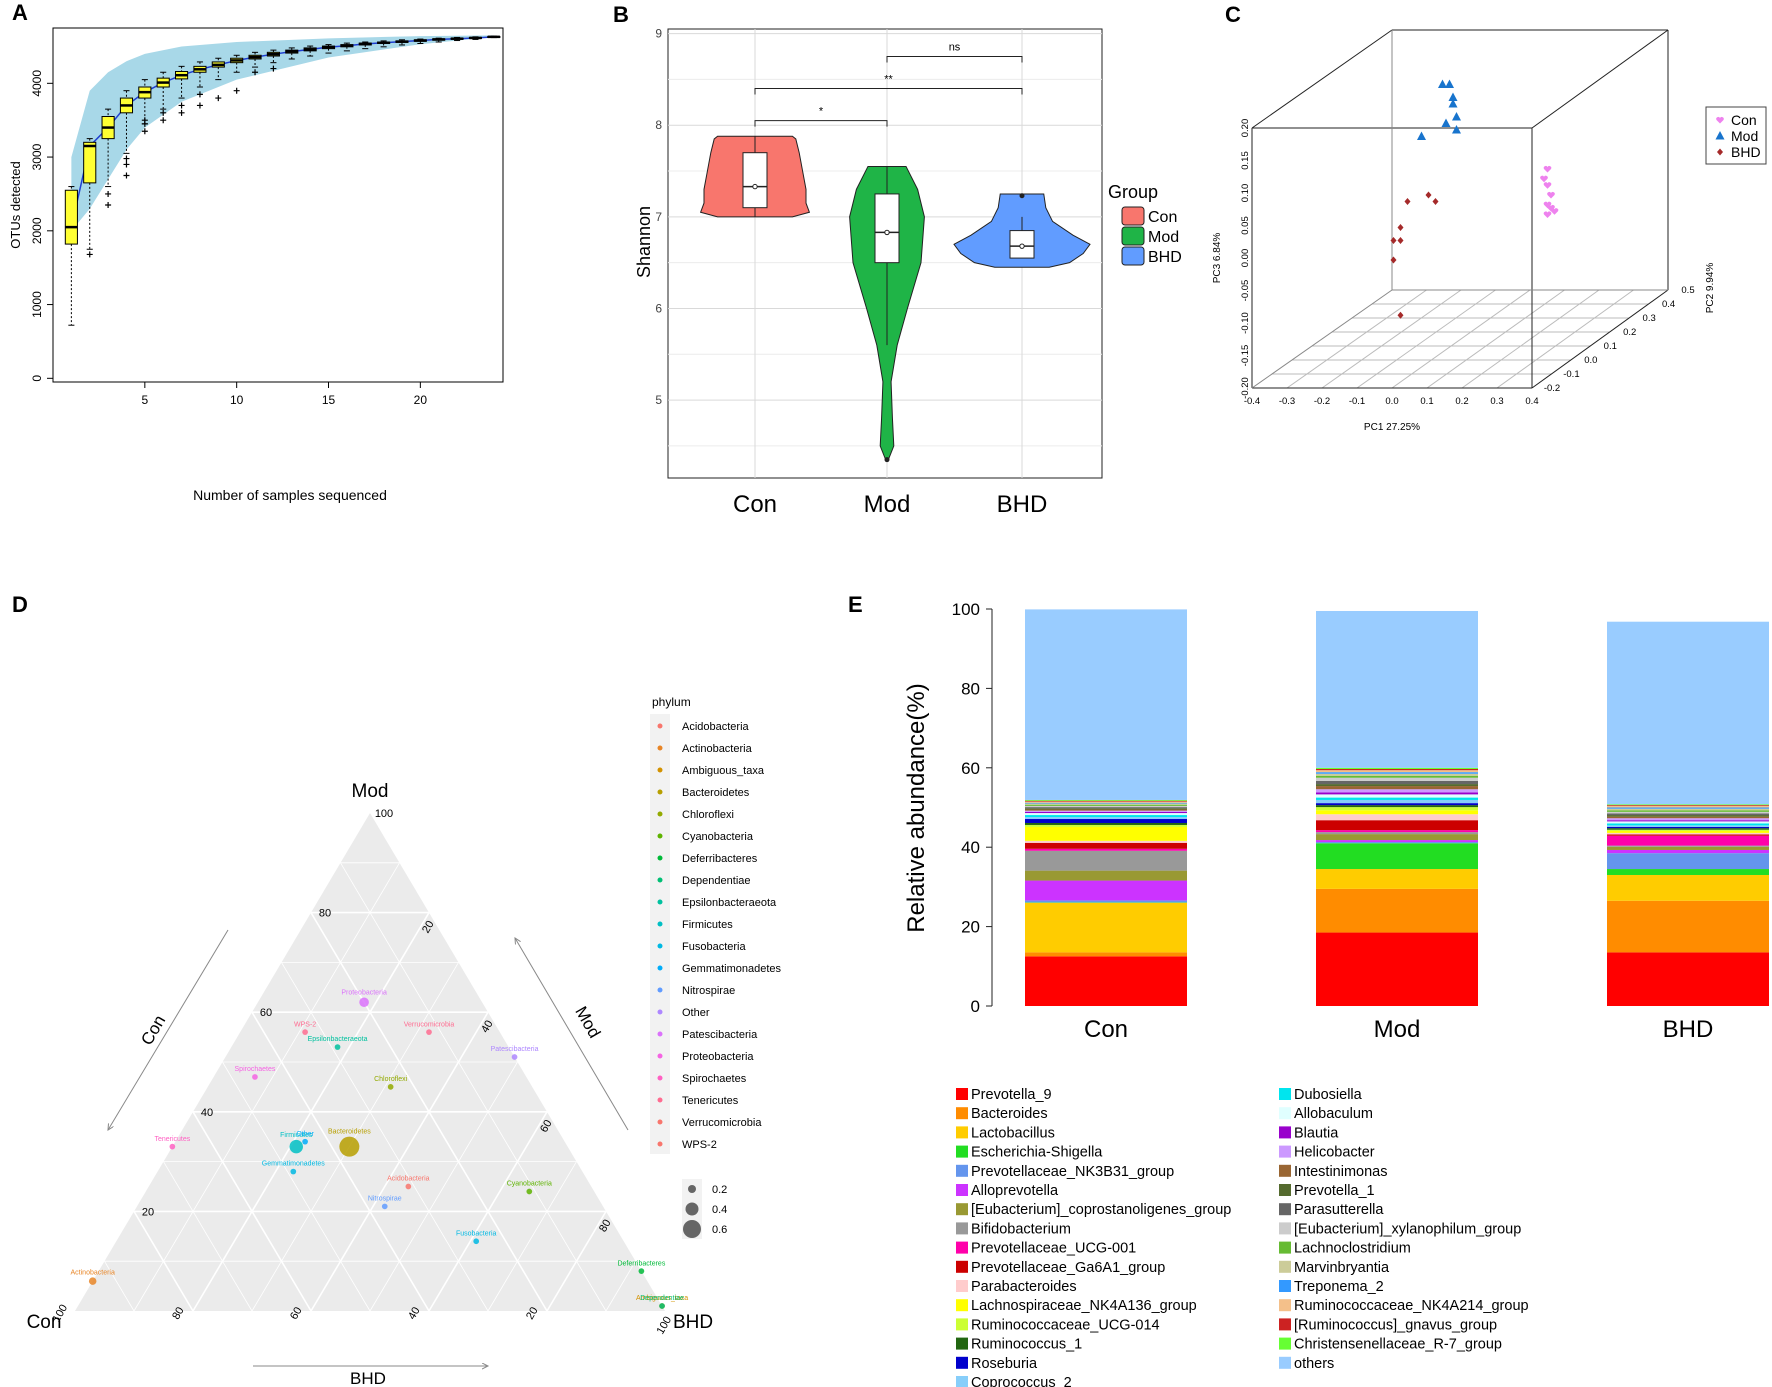 This screenshot has width=1772, height=1387. I want to click on legend-label: Blautia, so click(1316, 1133).